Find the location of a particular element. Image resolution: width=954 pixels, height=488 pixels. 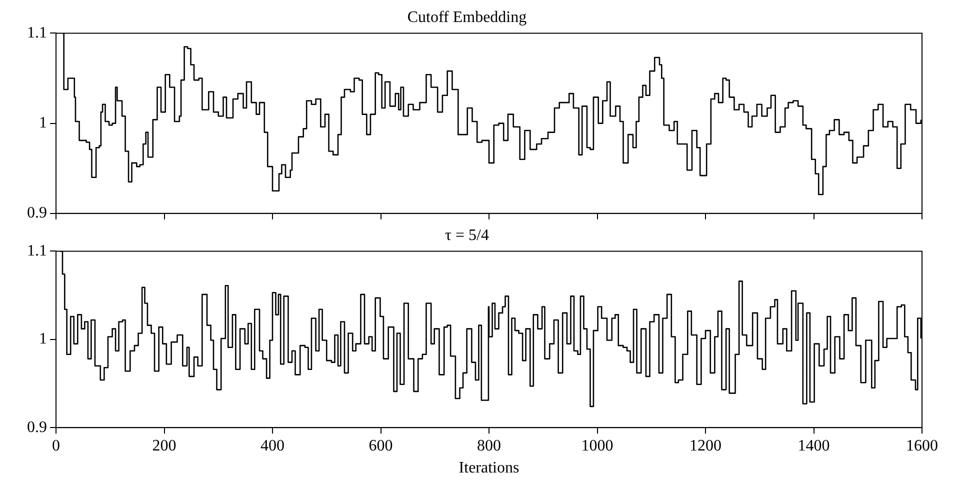

x-tick-label: 200 is located at coordinates (164, 445).